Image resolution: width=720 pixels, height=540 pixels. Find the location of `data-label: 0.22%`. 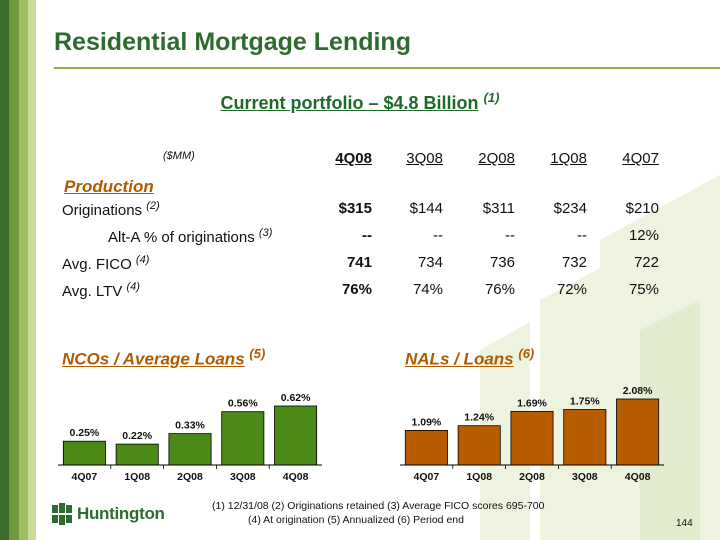

data-label: 0.22% is located at coordinates (137, 436).